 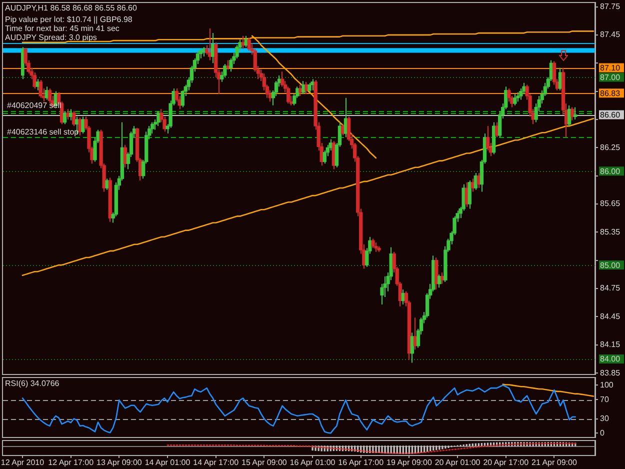 What do you see at coordinates (610, 77) in the screenshot?
I see `ref-line-label: 87.00` at bounding box center [610, 77].